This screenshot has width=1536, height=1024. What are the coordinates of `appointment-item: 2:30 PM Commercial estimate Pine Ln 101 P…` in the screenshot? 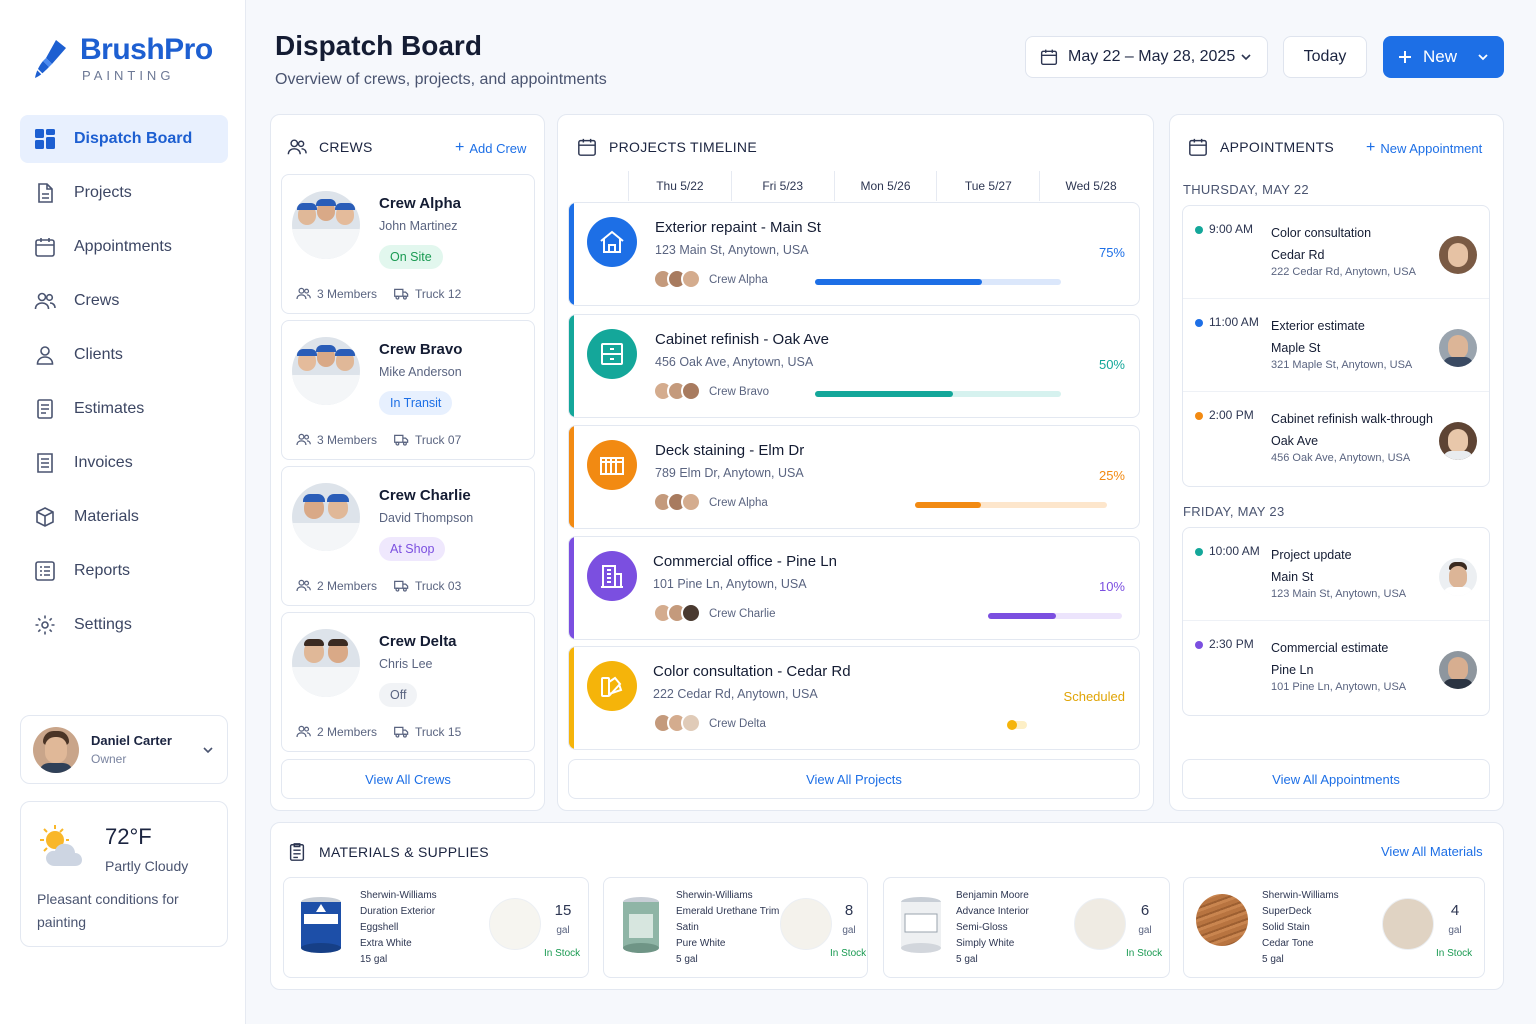 It's located at (1336, 667).